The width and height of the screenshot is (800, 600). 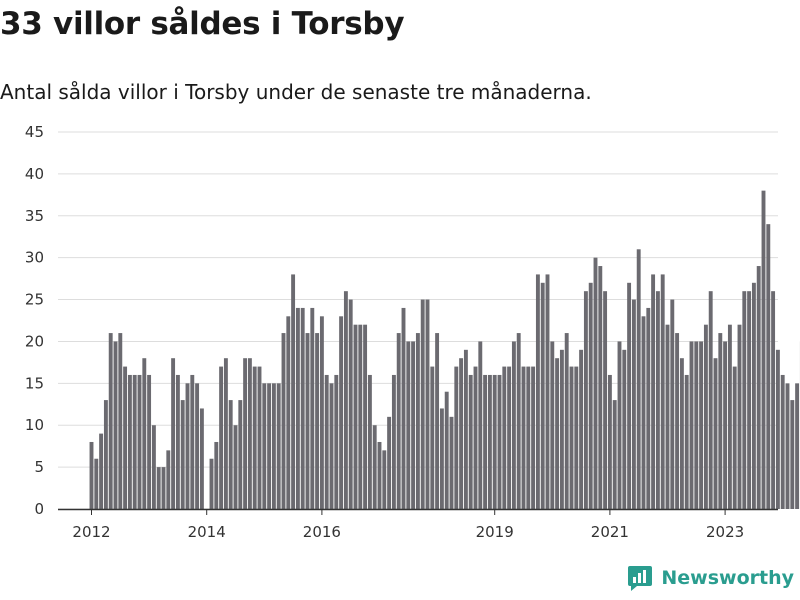 I want to click on y-tick-label: 20, so click(x=34, y=341).